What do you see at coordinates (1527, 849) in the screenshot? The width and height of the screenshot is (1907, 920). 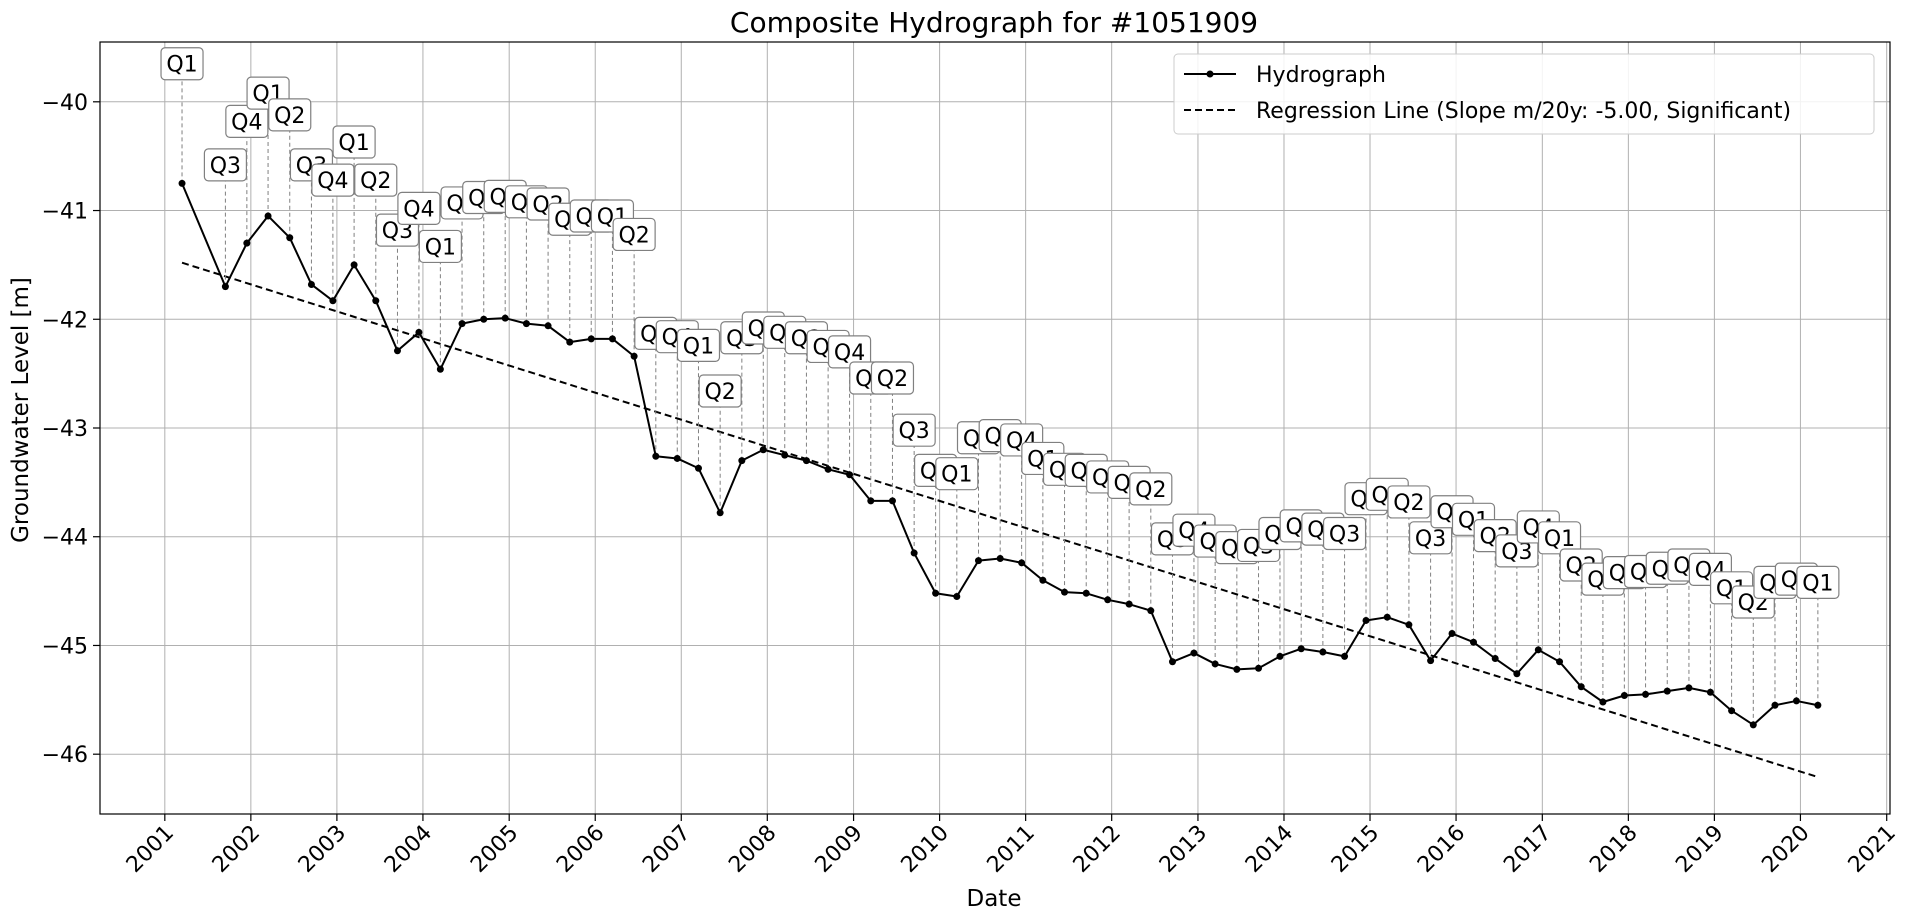 I see `x-tick-label: 2017` at bounding box center [1527, 849].